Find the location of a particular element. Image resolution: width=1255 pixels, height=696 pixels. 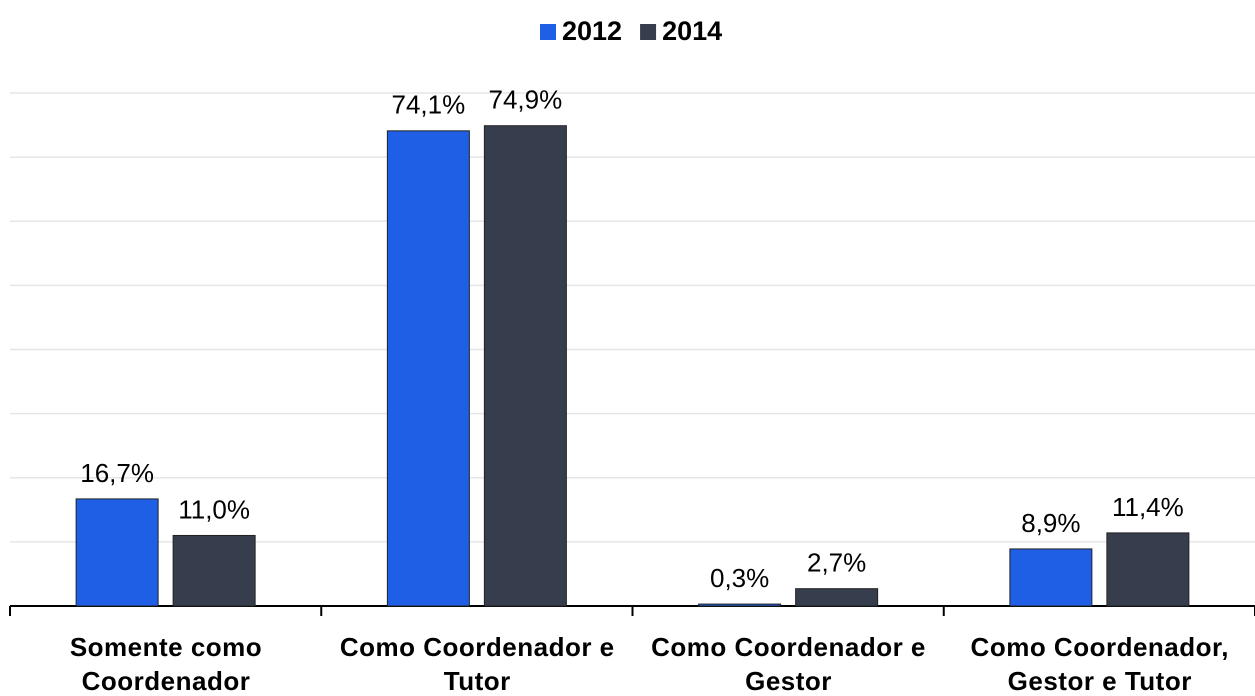

legend-label: 2014 is located at coordinates (692, 31).